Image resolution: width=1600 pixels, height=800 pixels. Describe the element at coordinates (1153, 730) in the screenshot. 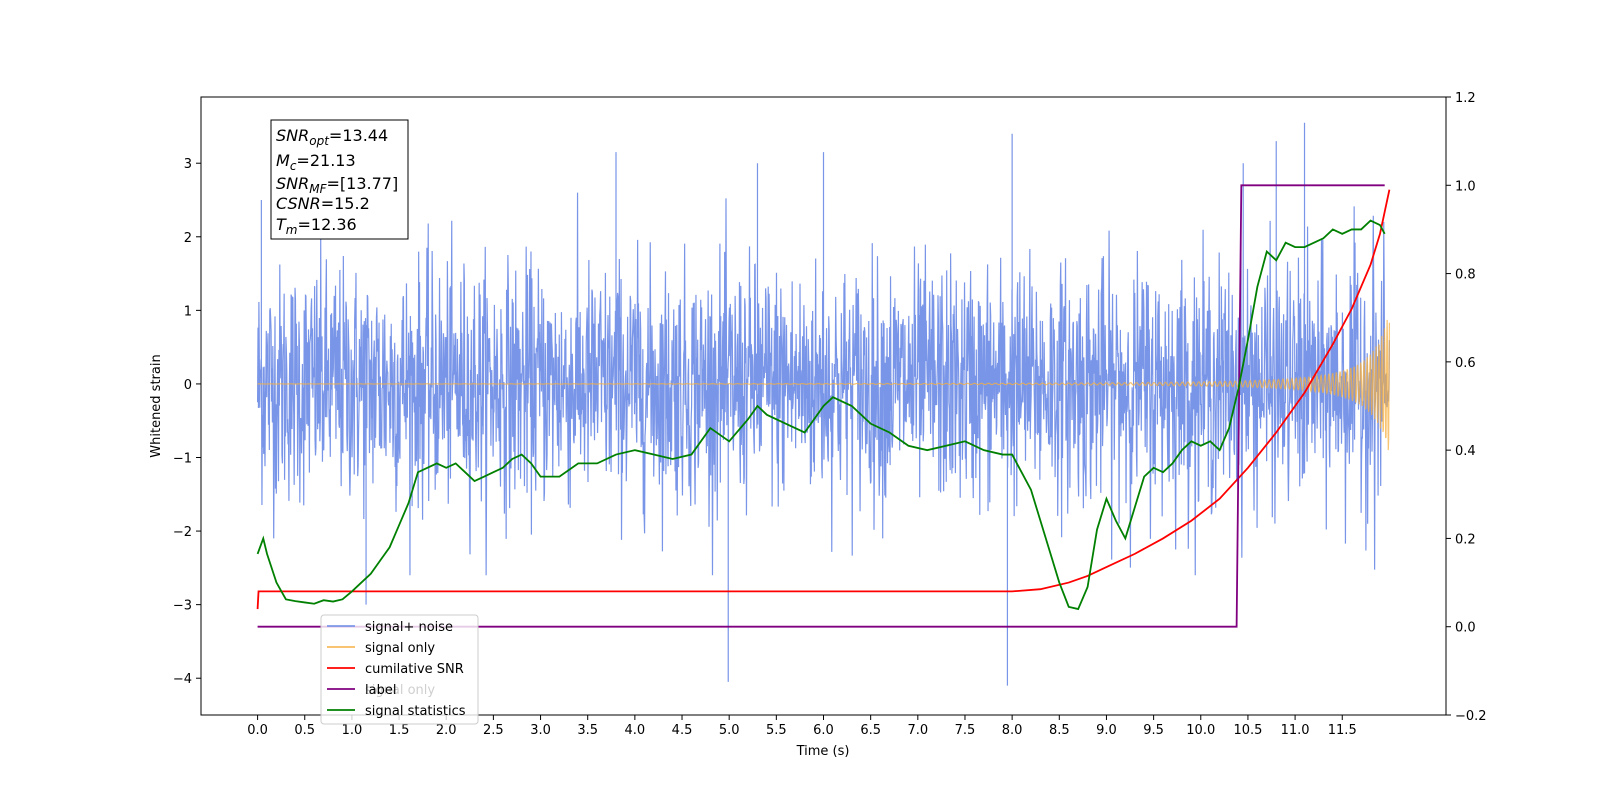

I see `x-tick-label: 9.5` at that location.